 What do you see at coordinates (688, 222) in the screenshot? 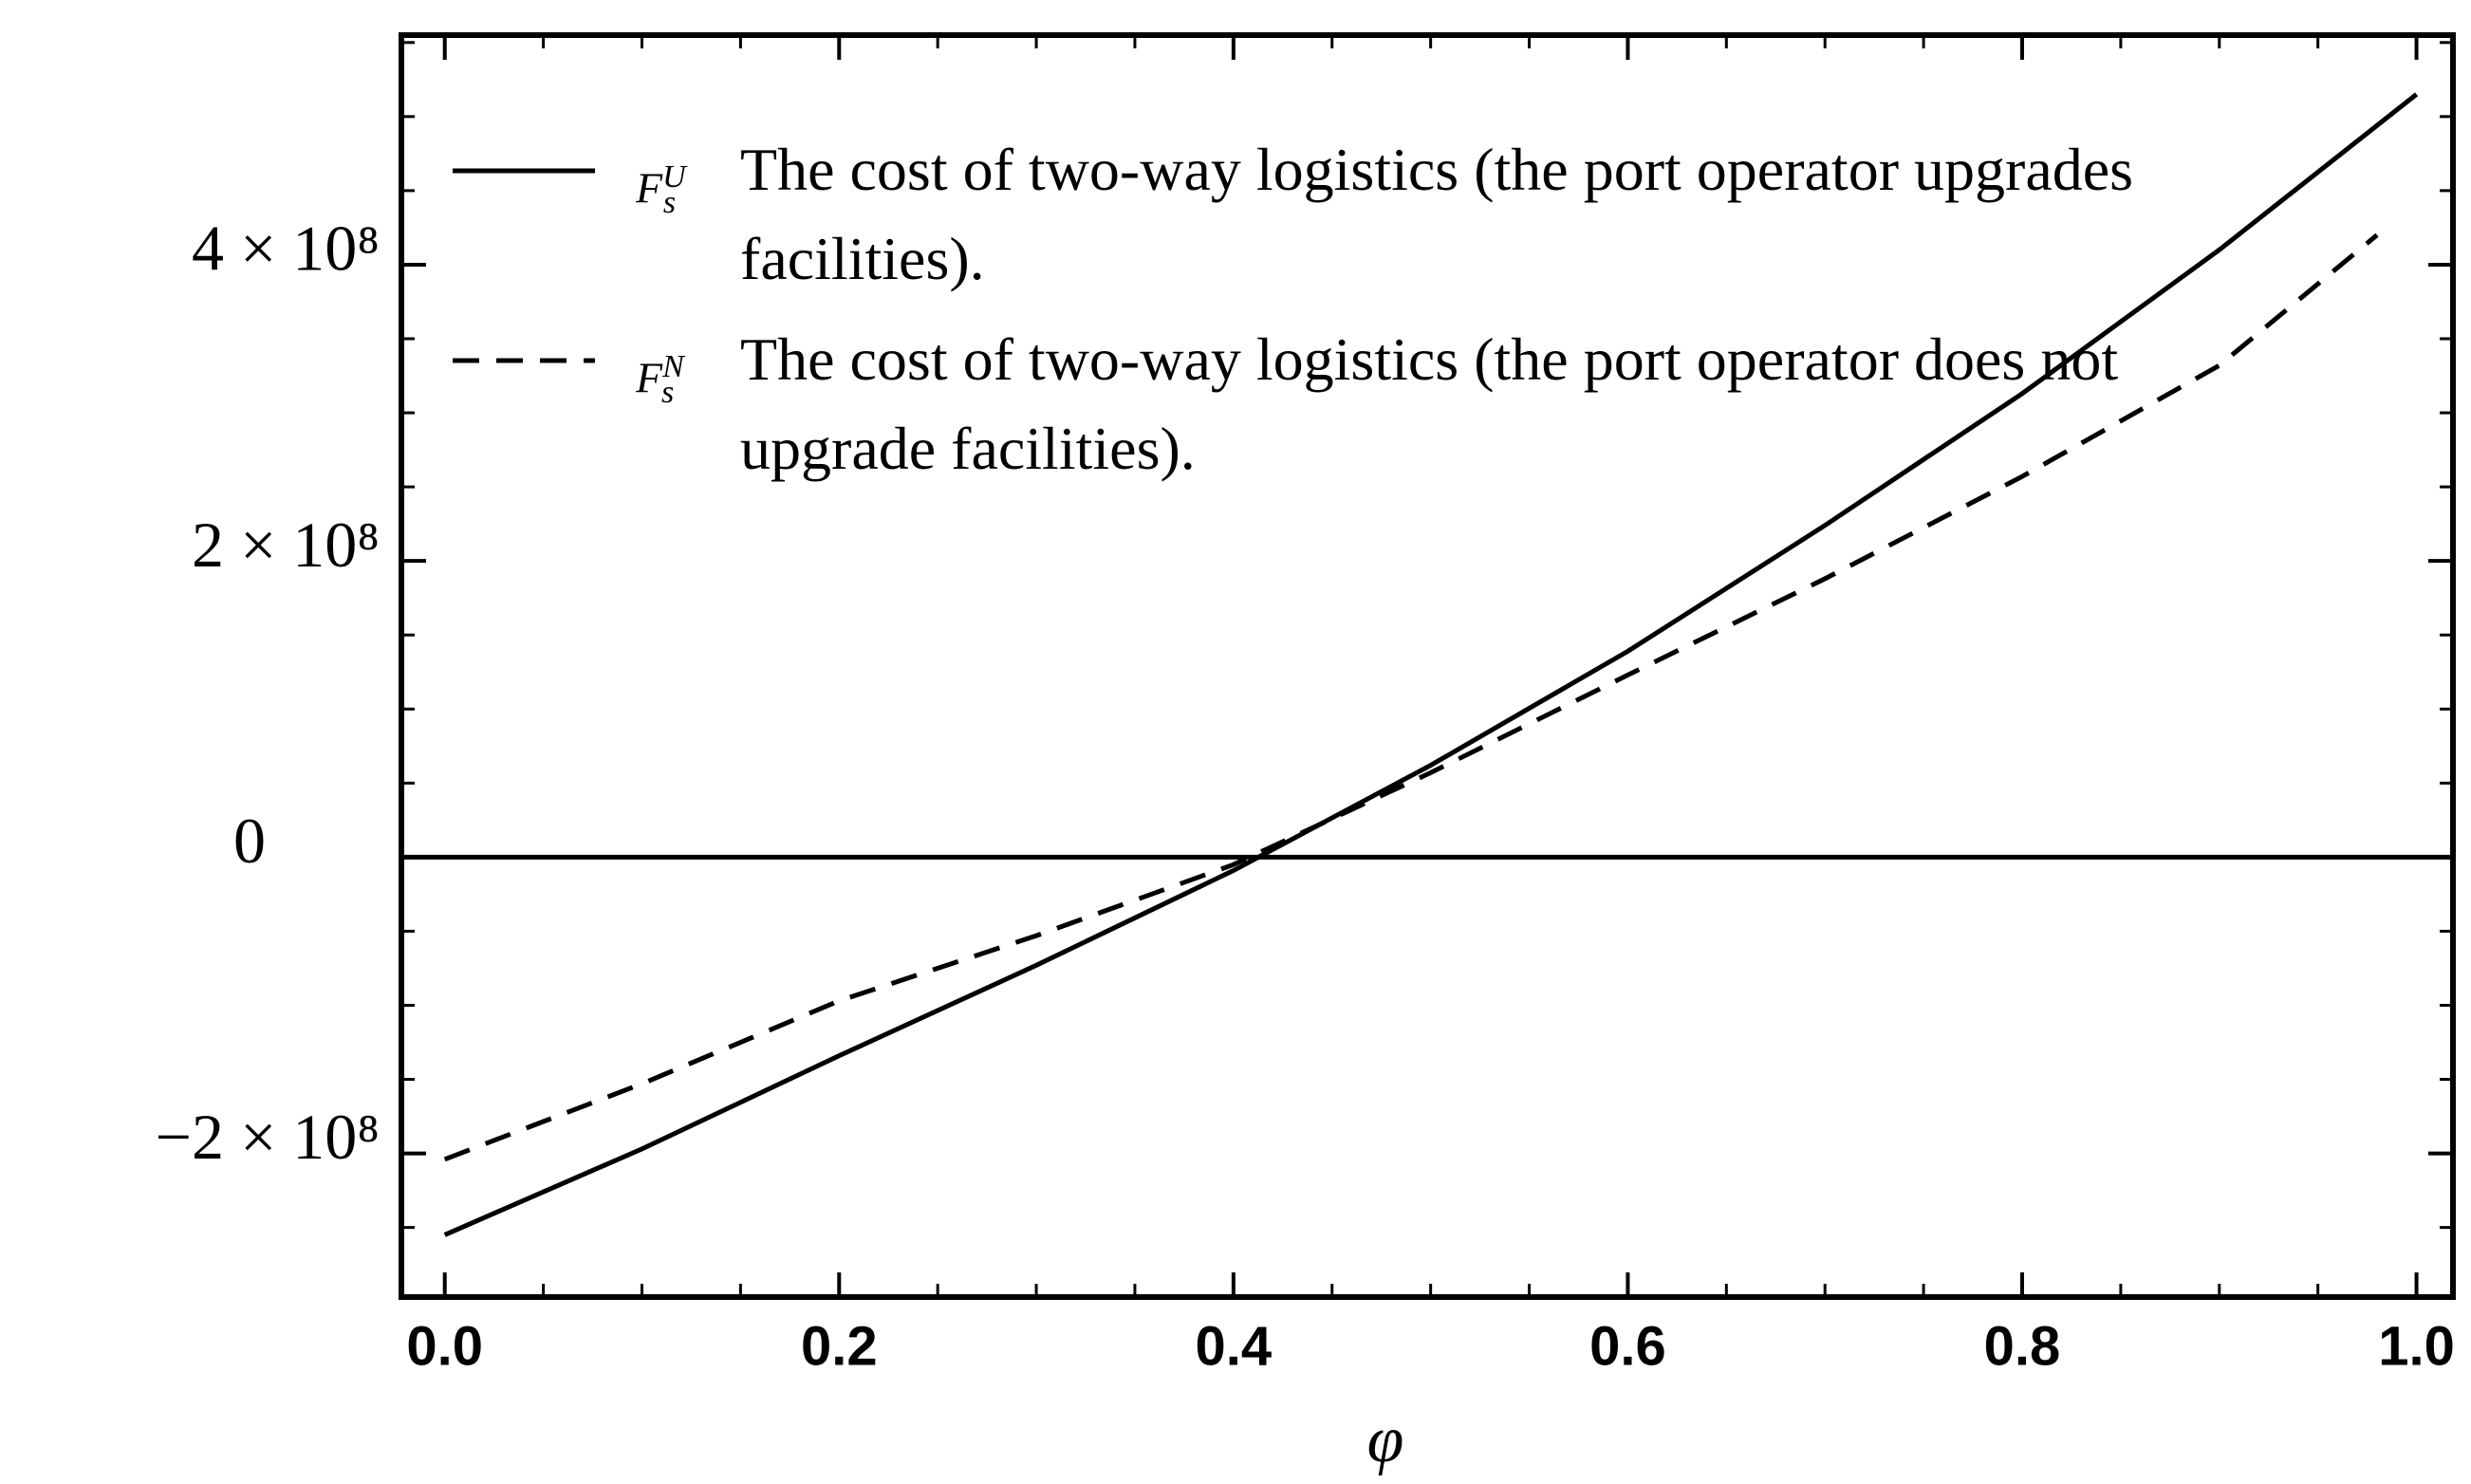
I see `legend-symbol: FUs` at bounding box center [688, 222].